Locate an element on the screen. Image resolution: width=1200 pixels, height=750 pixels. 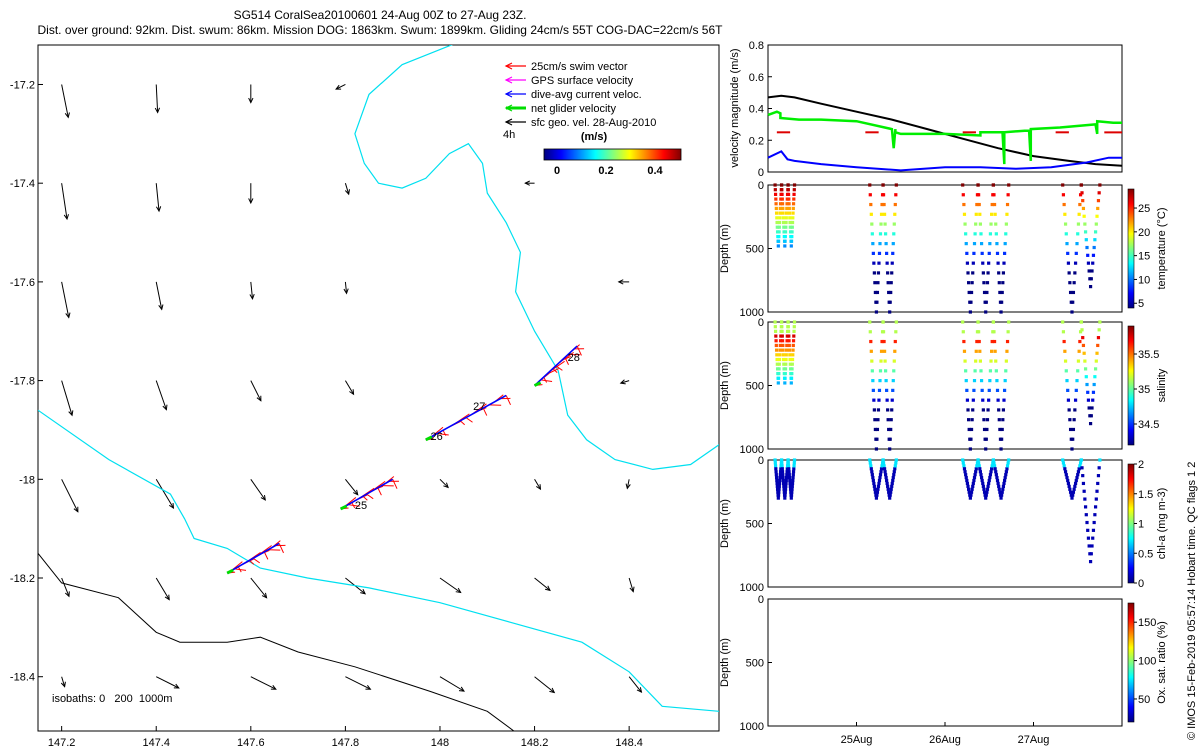
map-ytick-label: -17.8 is located at coordinates (22, 382).